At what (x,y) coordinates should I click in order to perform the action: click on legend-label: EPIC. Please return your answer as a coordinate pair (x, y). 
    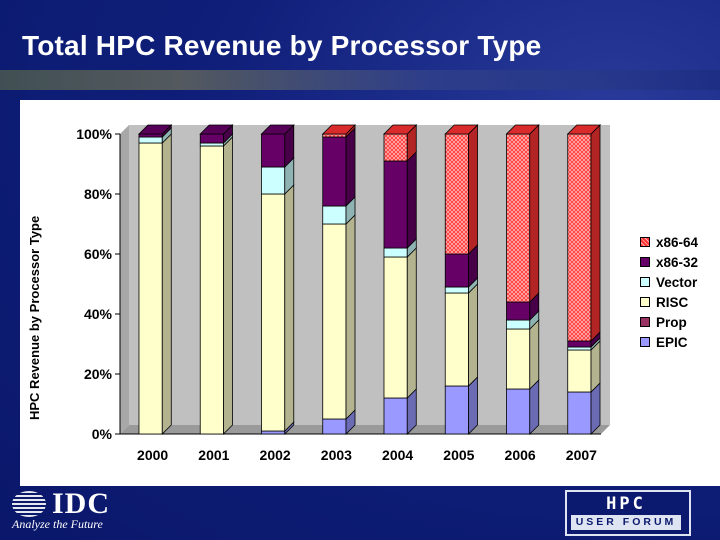
    Looking at the image, I should click on (672, 342).